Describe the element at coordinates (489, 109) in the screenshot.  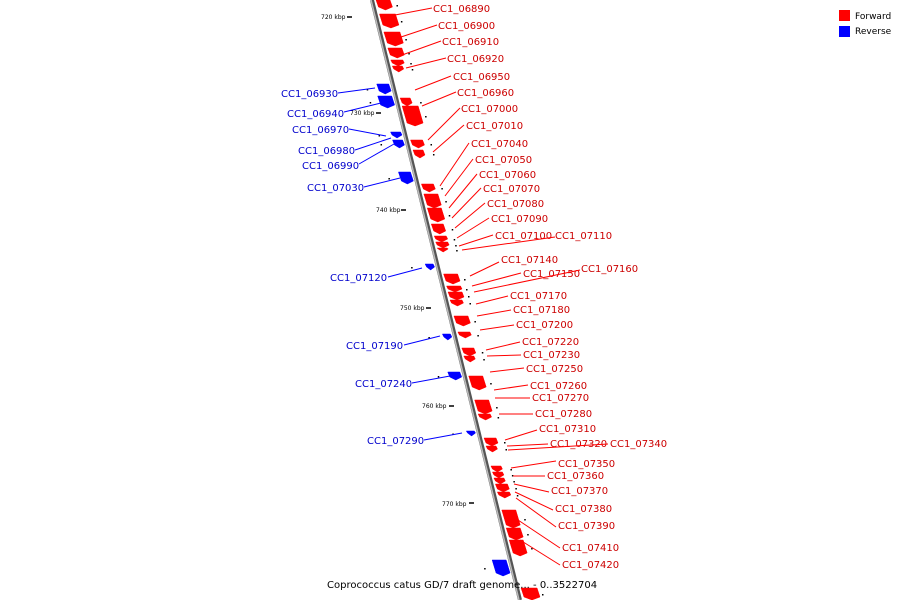
I see `gene-label-forward: CC1_07000` at that location.